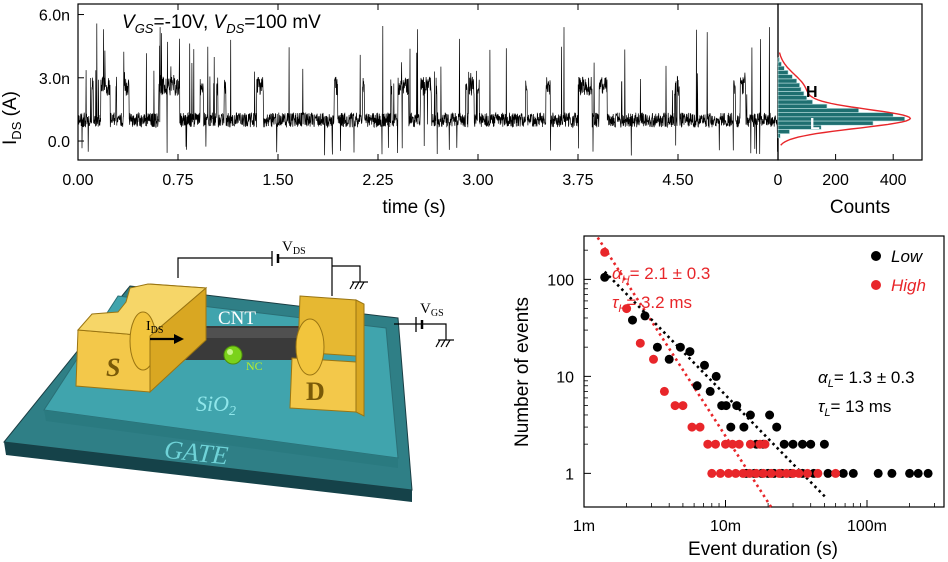  I want to click on legend-high-label: High, so click(908, 285).